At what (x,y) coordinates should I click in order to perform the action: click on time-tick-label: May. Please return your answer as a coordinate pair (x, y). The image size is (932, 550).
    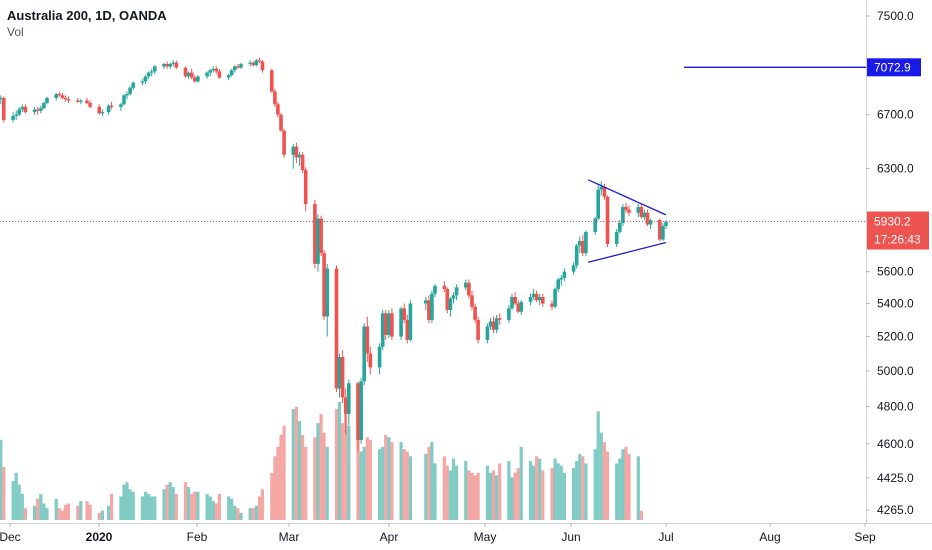
    Looking at the image, I should click on (485, 537).